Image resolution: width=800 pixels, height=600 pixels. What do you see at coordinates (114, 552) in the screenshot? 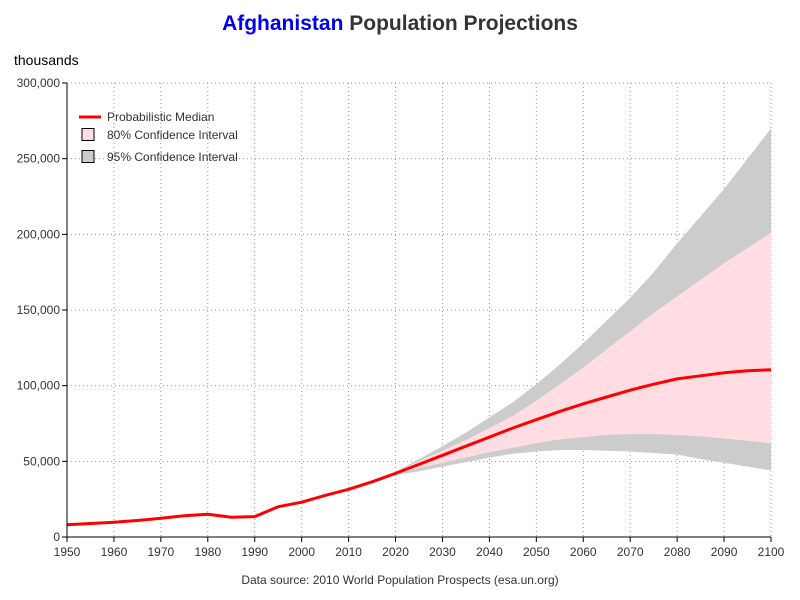
I see `x-tick-label: 1960` at bounding box center [114, 552].